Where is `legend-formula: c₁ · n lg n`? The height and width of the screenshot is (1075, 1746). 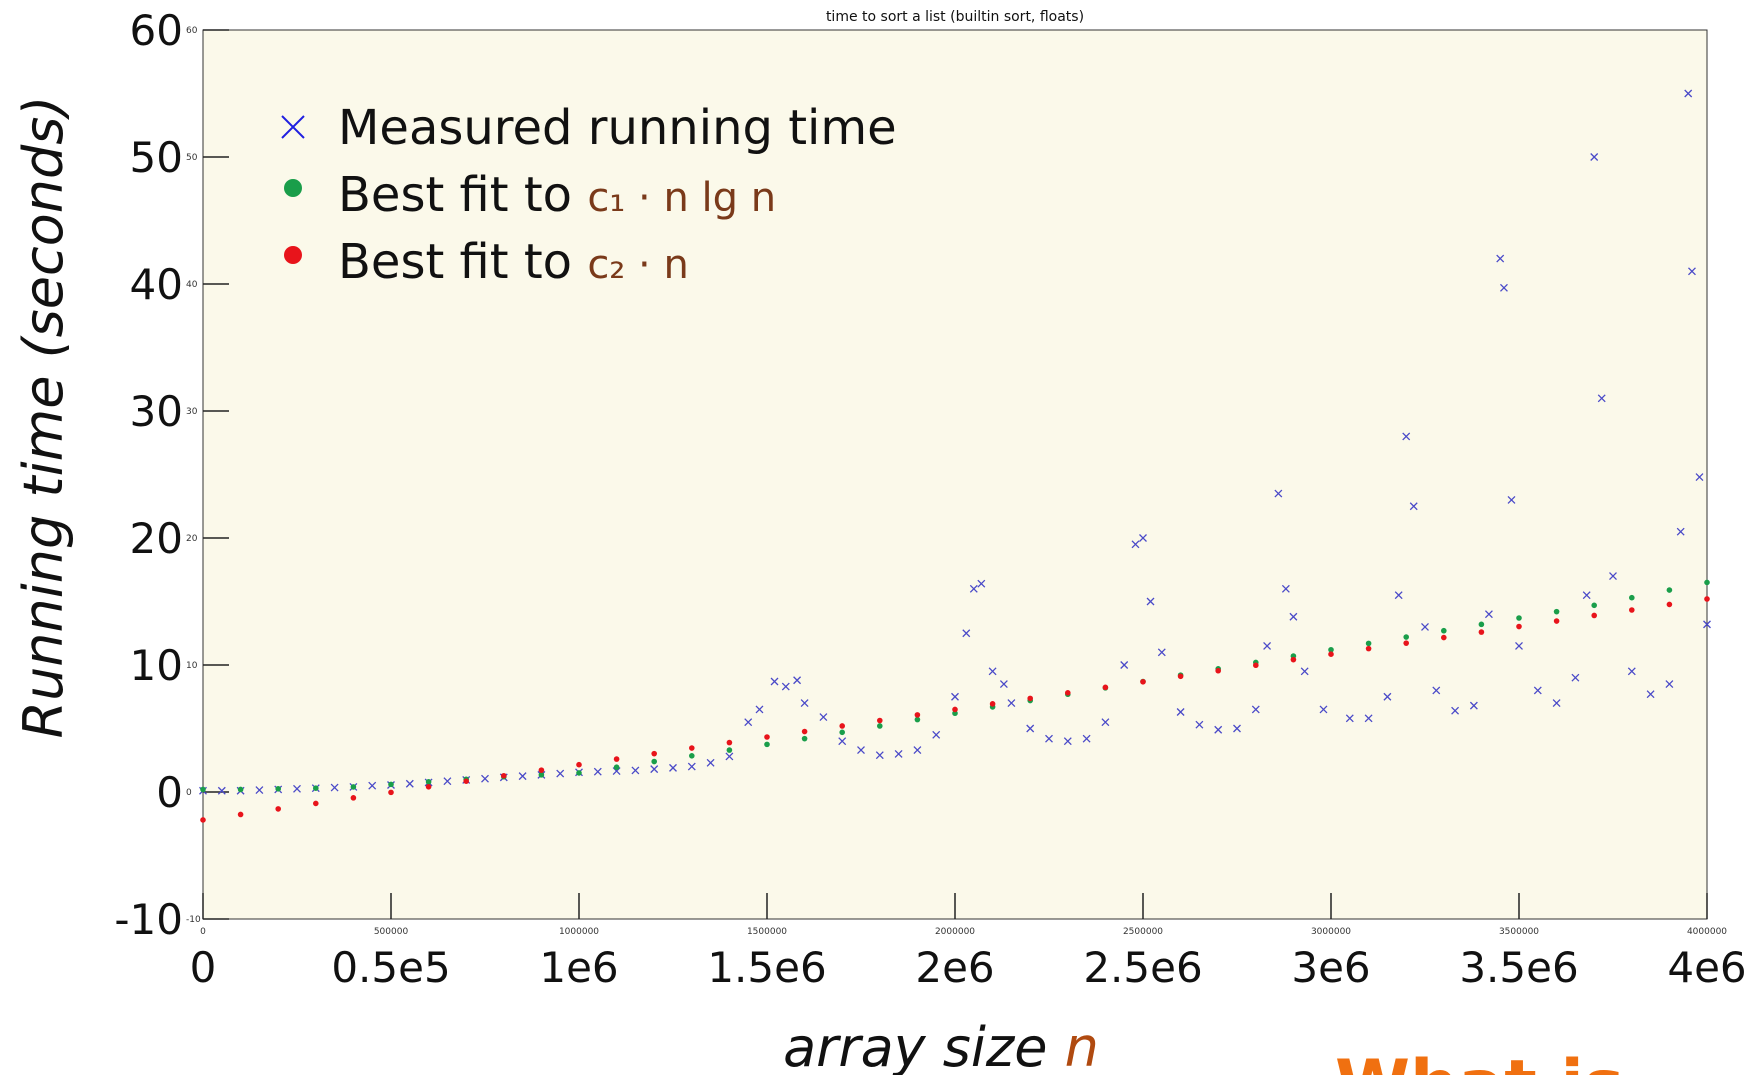
legend-formula: c₁ · n lg n is located at coordinates (681, 198).